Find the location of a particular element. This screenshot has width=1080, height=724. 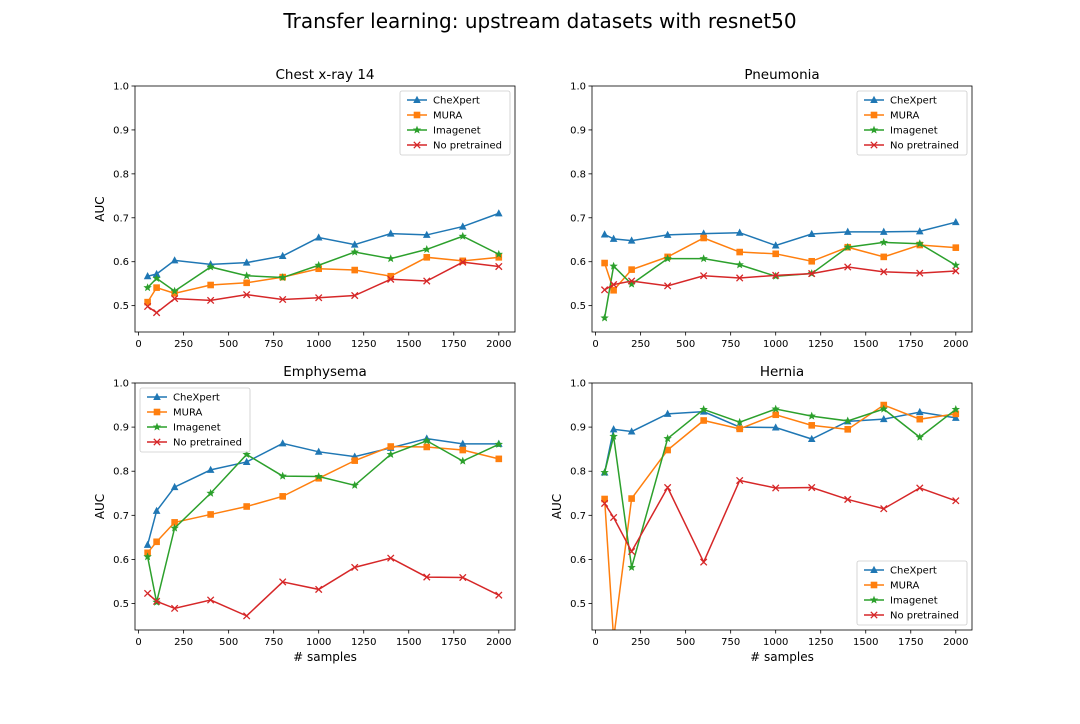

subplot-2-series-no-pretrained-line is located at coordinates (780, 278).